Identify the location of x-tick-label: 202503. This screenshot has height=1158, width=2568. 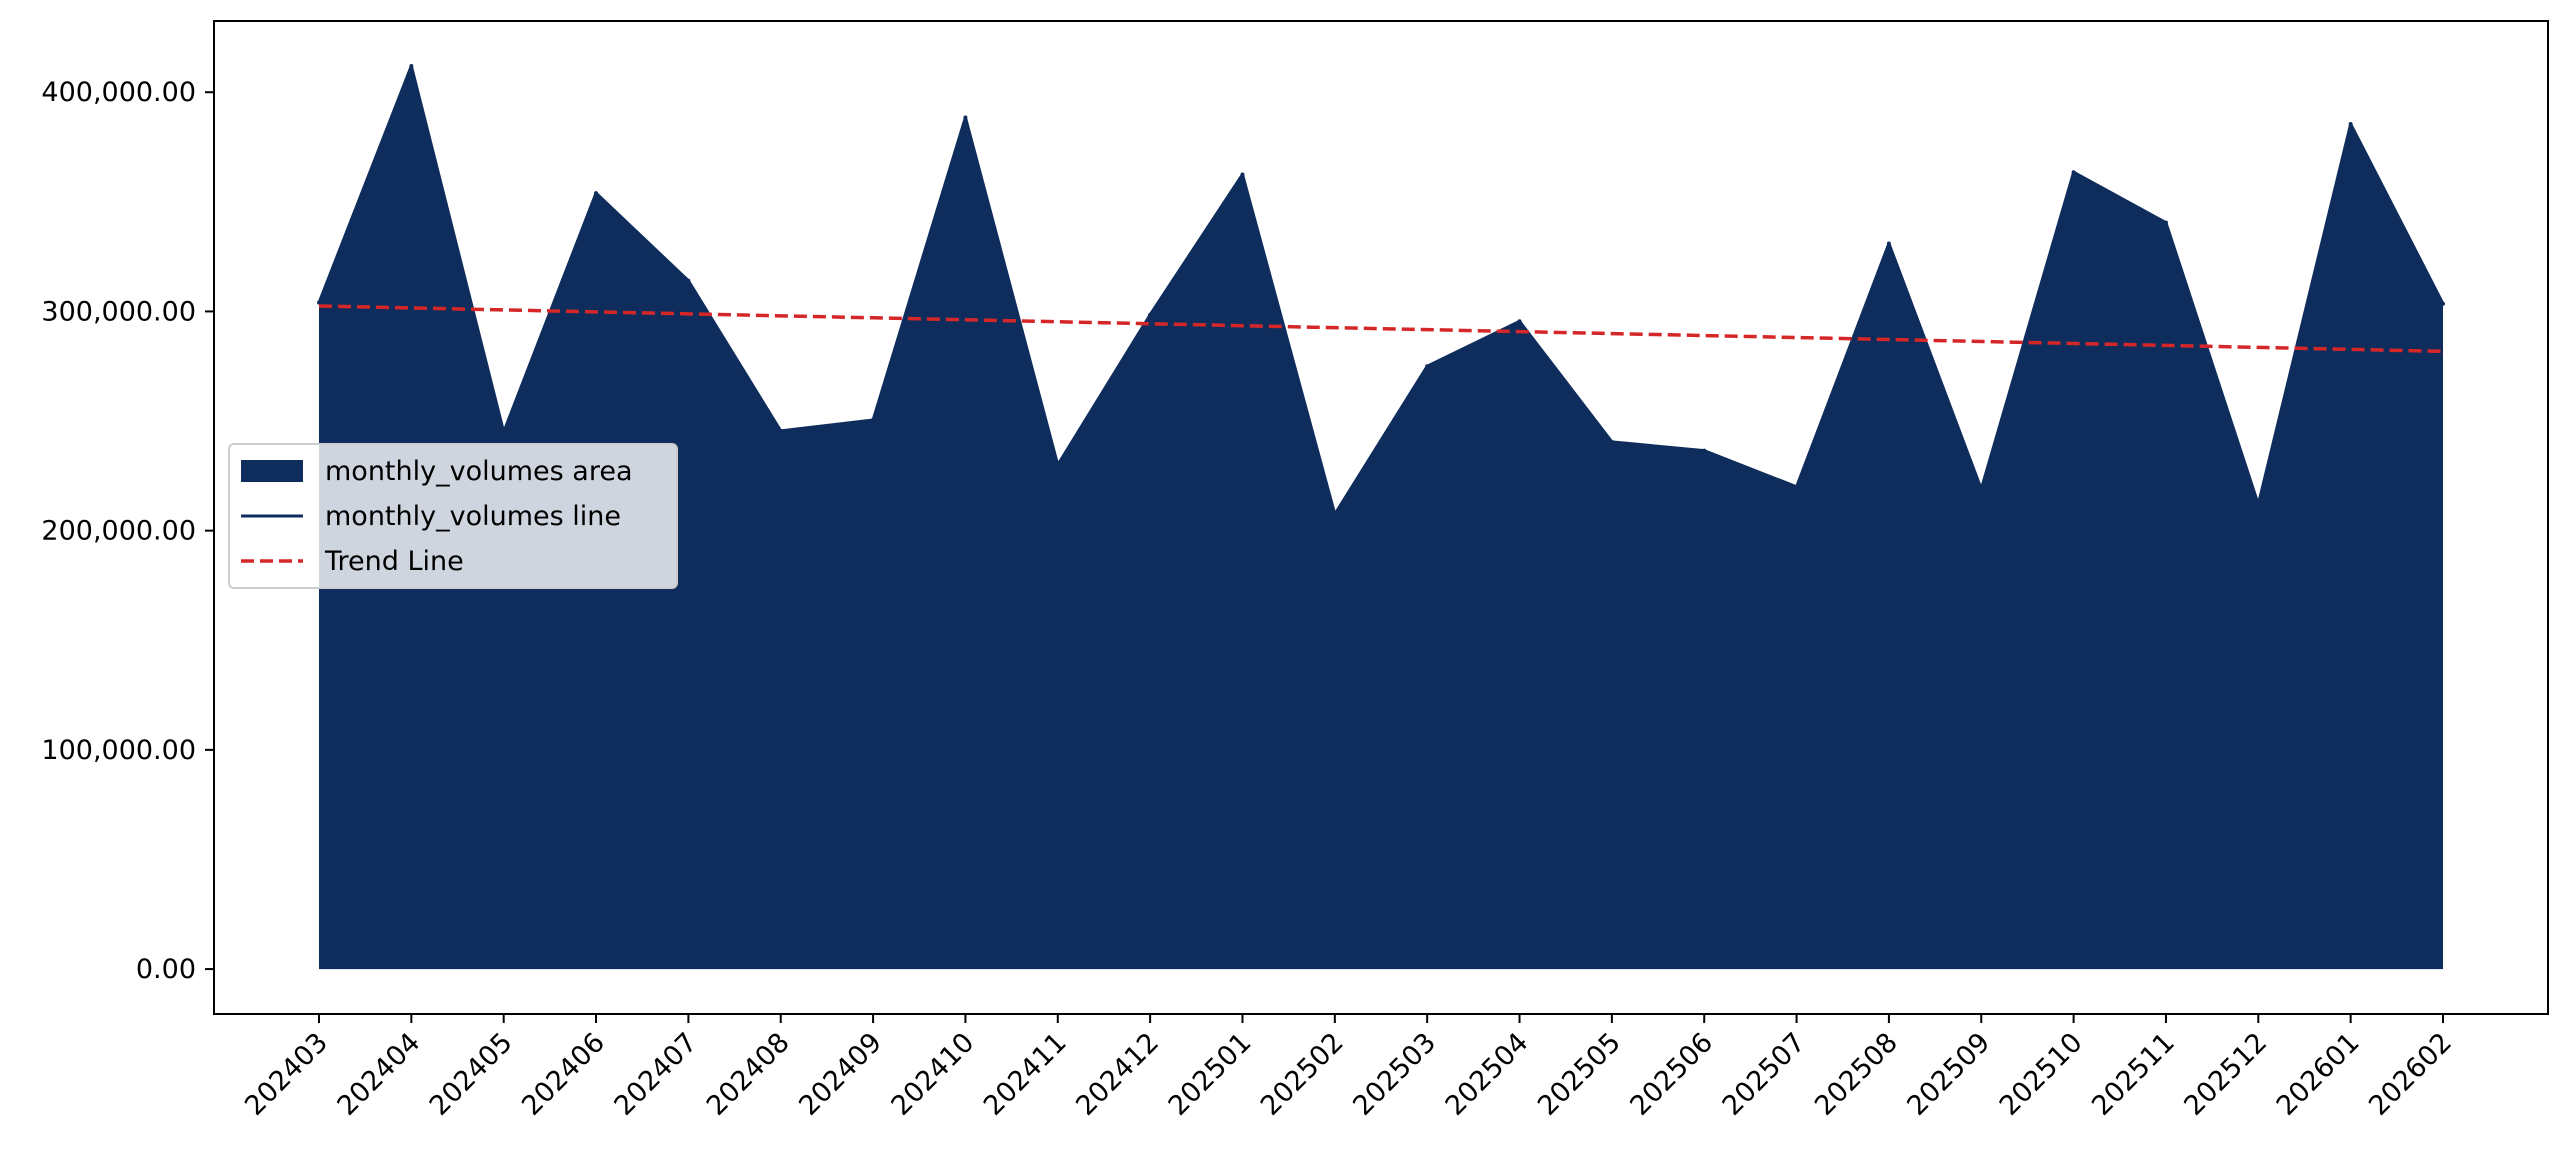
(1394, 1074).